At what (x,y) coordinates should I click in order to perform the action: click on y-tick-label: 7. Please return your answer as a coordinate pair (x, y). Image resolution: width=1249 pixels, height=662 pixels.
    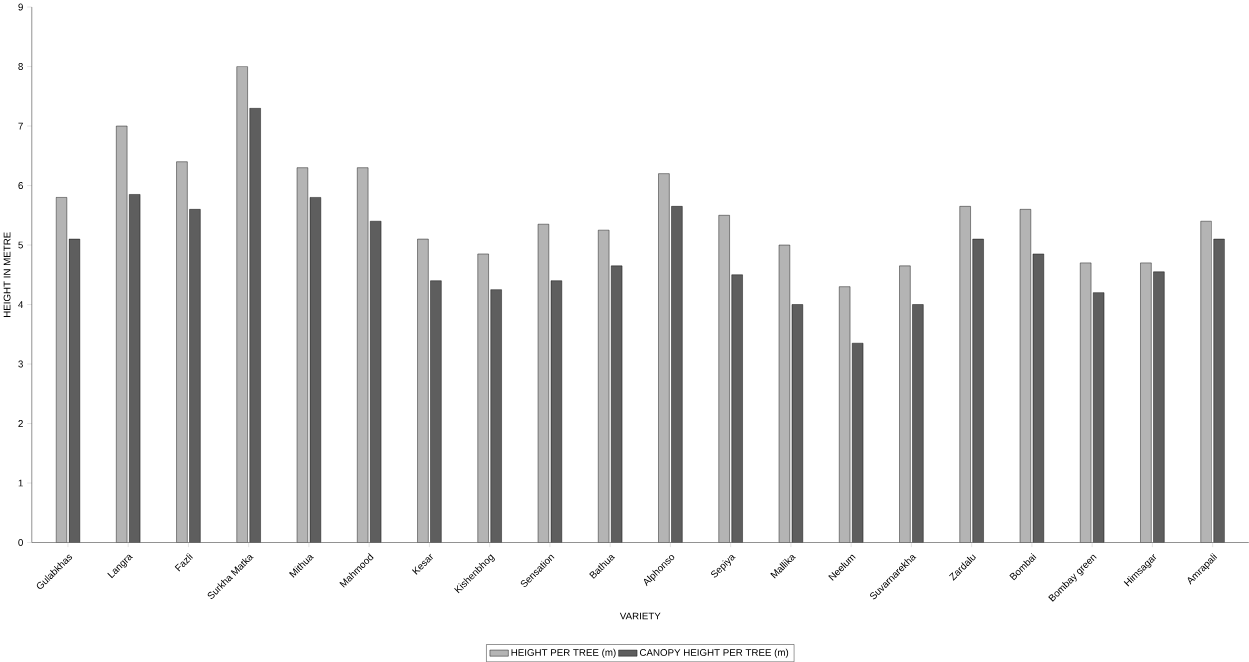
    Looking at the image, I should click on (20, 126).